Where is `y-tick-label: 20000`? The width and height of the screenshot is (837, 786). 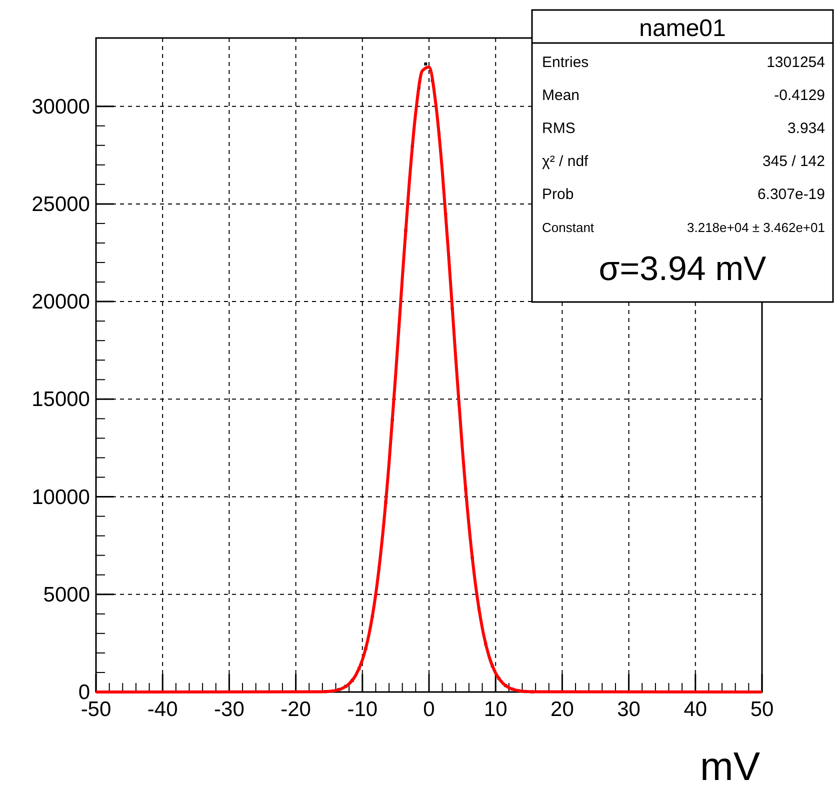 y-tick-label: 20000 is located at coordinates (61, 302).